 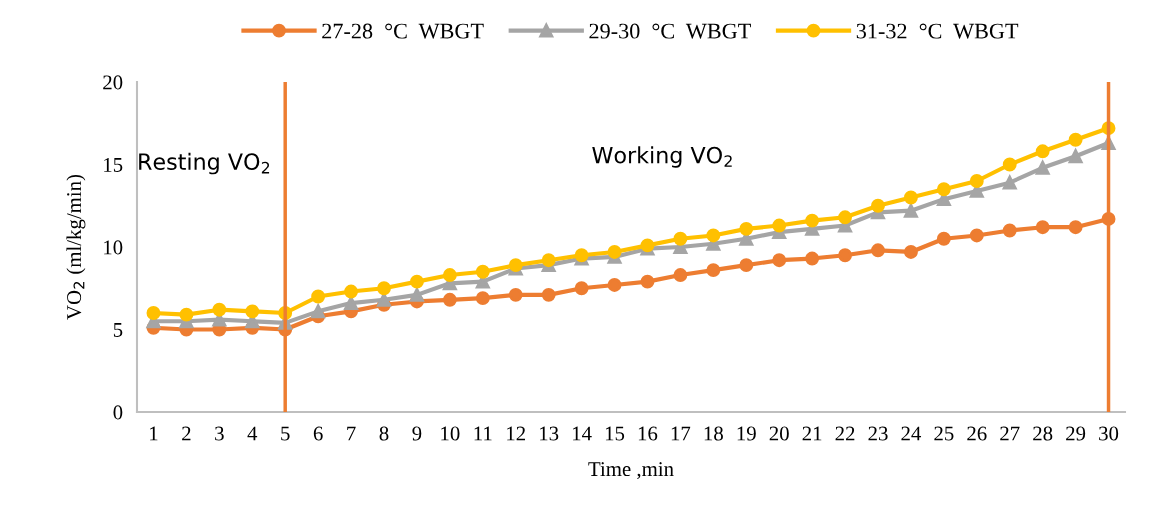 What do you see at coordinates (845, 433) in the screenshot?
I see `x-tick-label: 22` at bounding box center [845, 433].